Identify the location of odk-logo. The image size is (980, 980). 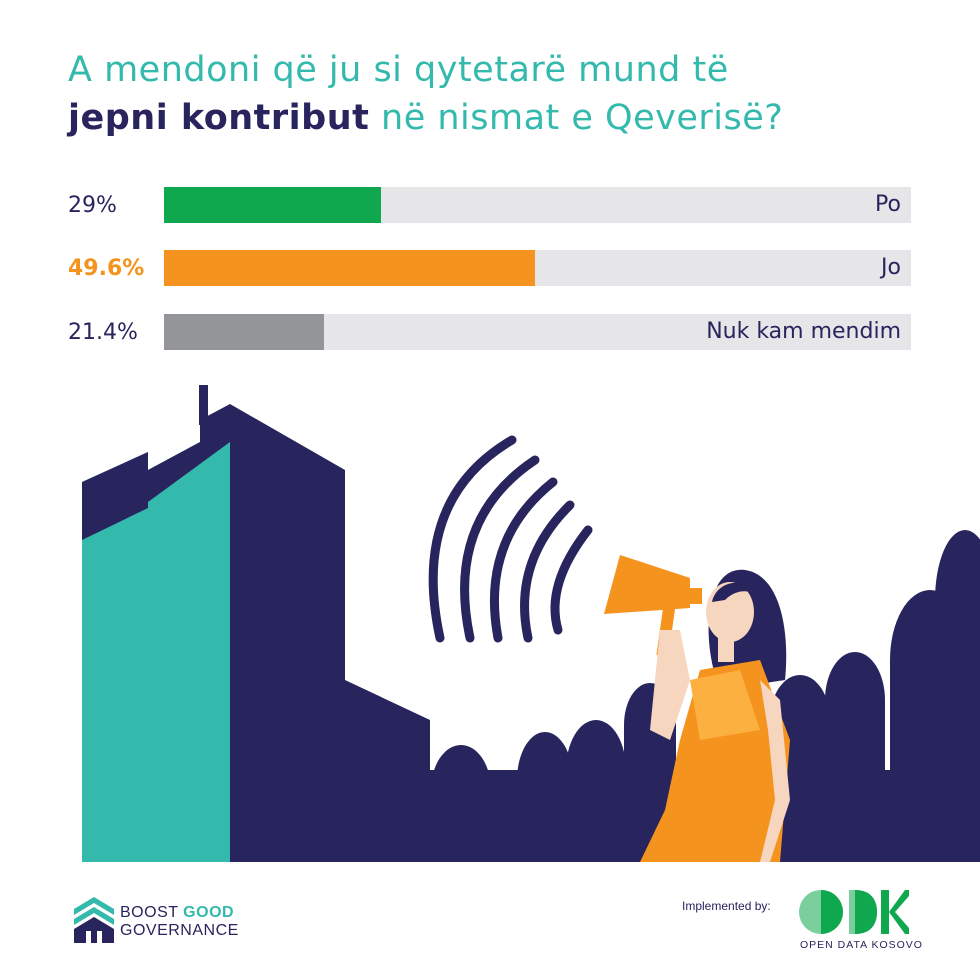
(854, 912).